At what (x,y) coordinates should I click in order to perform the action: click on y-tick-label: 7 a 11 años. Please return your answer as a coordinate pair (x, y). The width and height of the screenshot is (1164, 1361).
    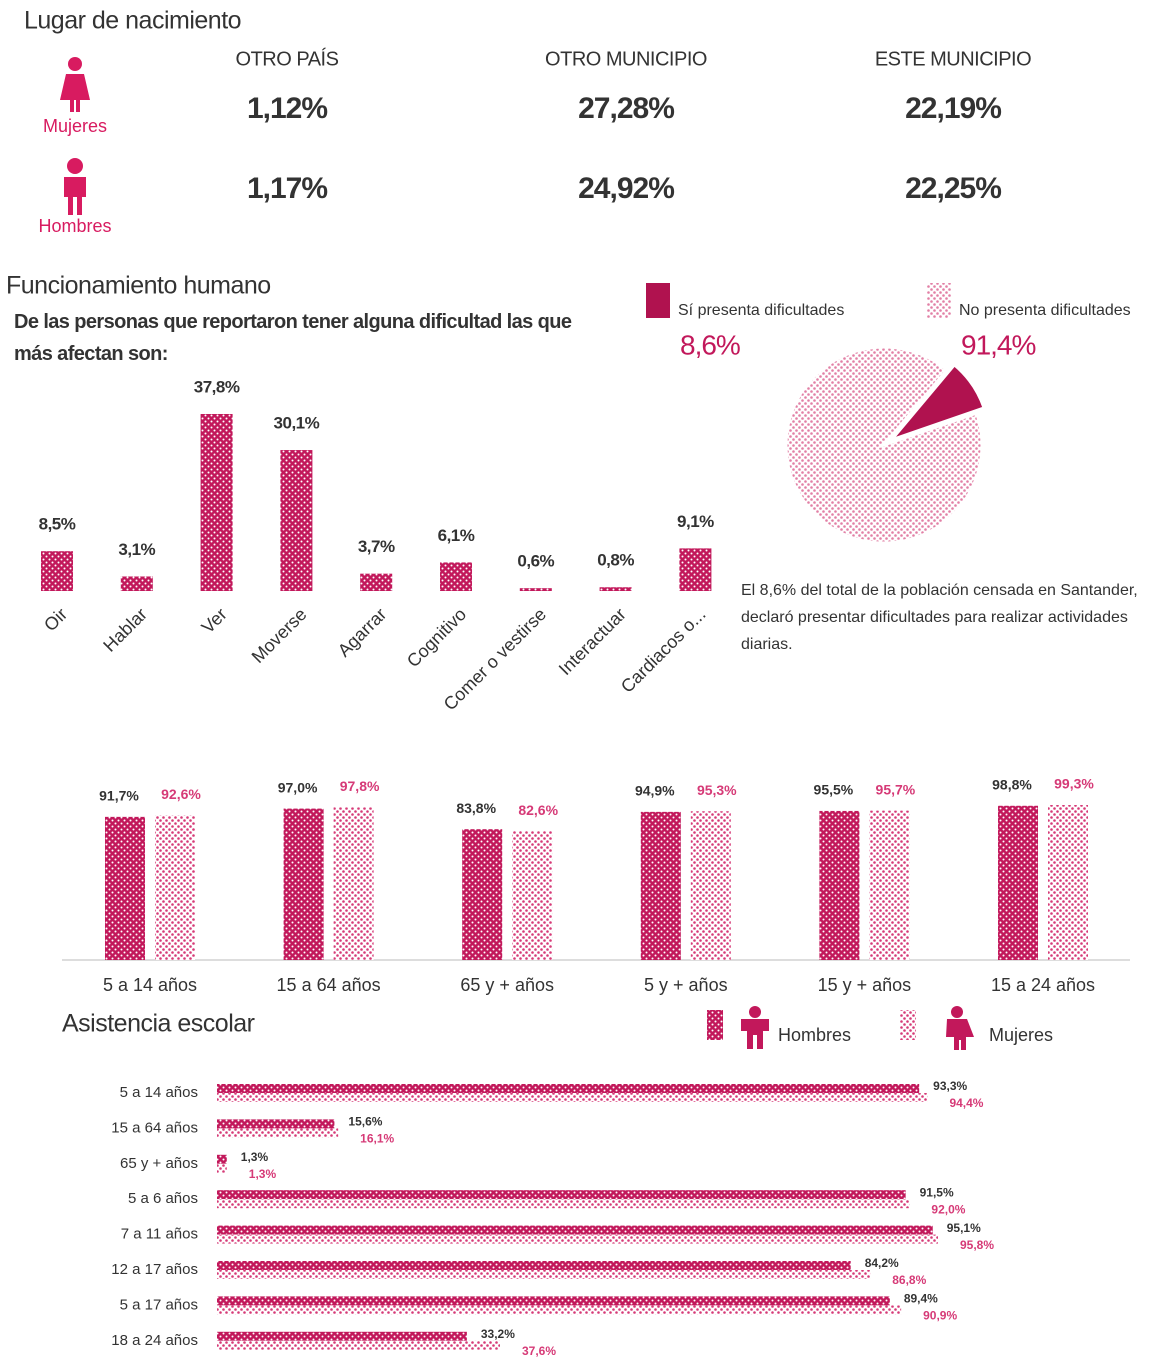
    Looking at the image, I should click on (159, 1234).